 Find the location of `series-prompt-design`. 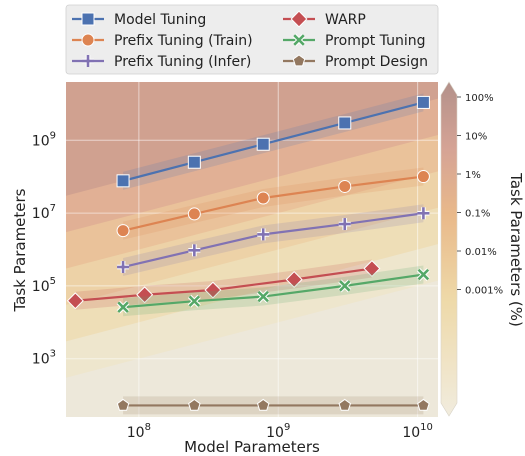

series-prompt-design is located at coordinates (273, 405).